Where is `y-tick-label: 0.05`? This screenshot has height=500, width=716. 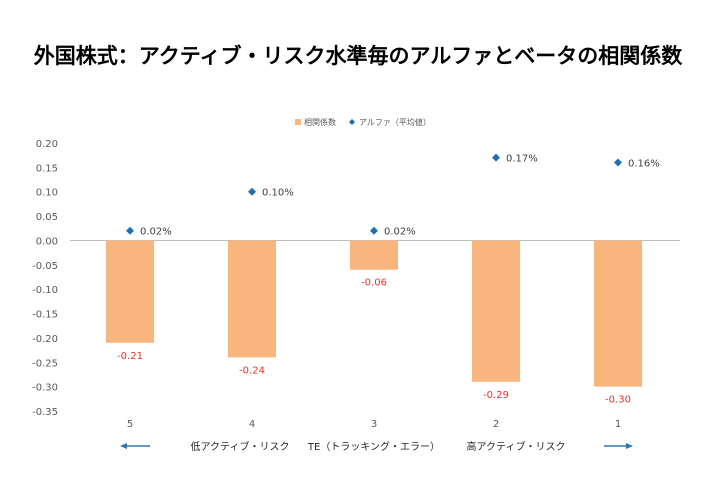
y-tick-label: 0.05 is located at coordinates (47, 217).